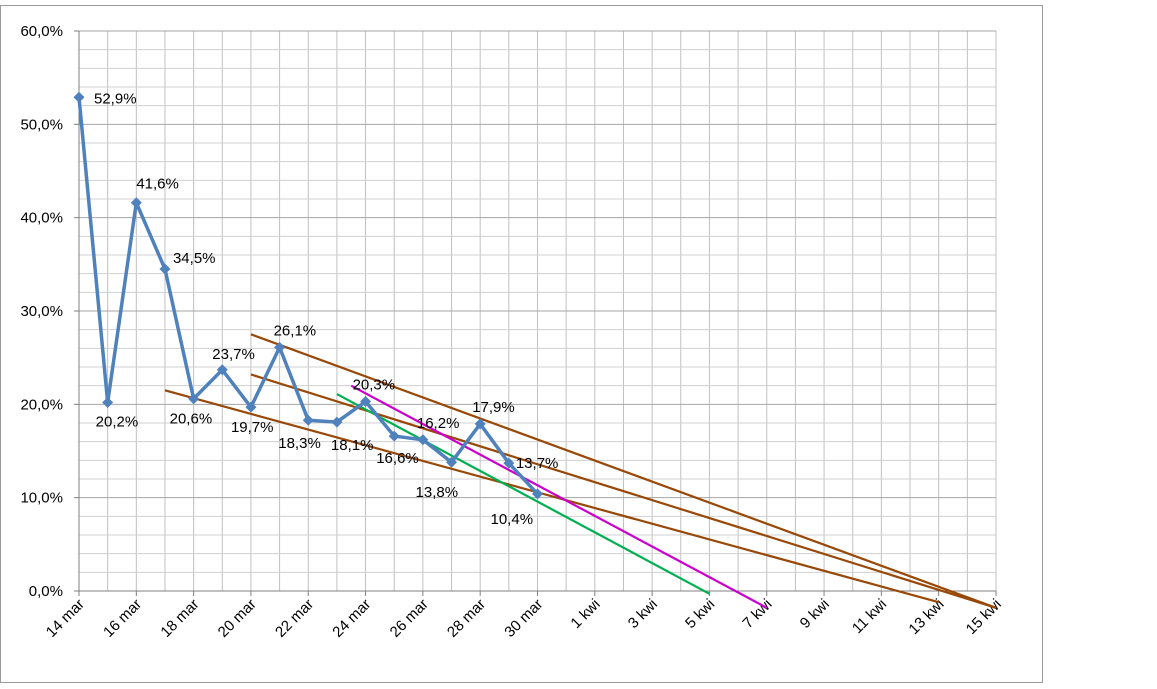 Image resolution: width=1157 pixels, height=689 pixels. What do you see at coordinates (397, 458) in the screenshot?
I see `data-label: 16,6%` at bounding box center [397, 458].